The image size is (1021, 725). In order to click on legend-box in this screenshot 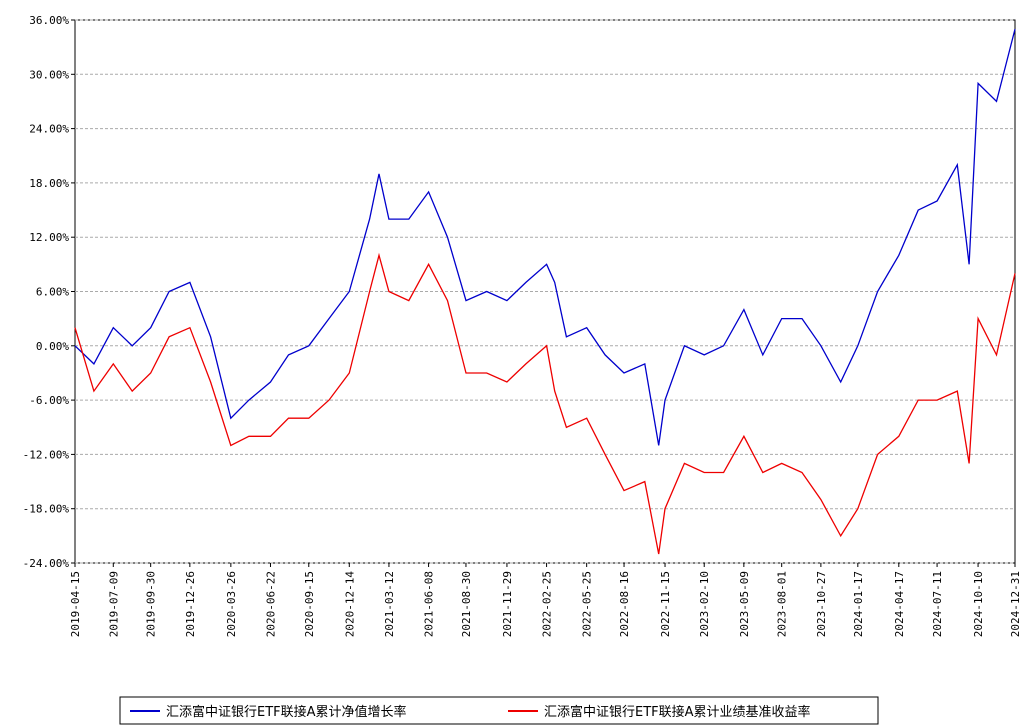, I will do `click(499, 710)`.